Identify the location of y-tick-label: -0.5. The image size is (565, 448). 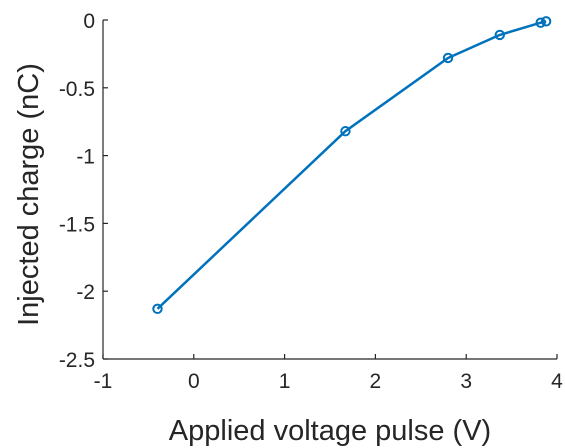
(77, 89).